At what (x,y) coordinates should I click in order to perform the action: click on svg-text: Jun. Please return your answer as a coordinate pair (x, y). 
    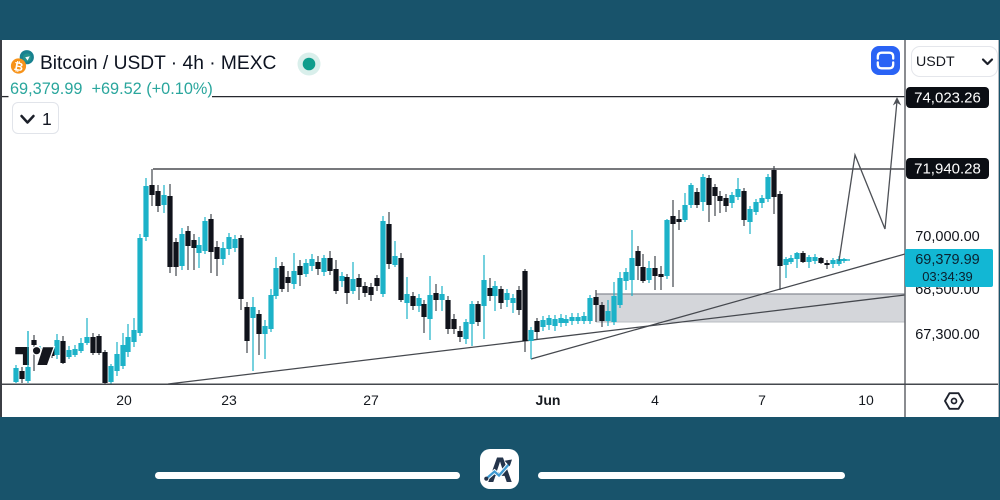
    Looking at the image, I should click on (548, 400).